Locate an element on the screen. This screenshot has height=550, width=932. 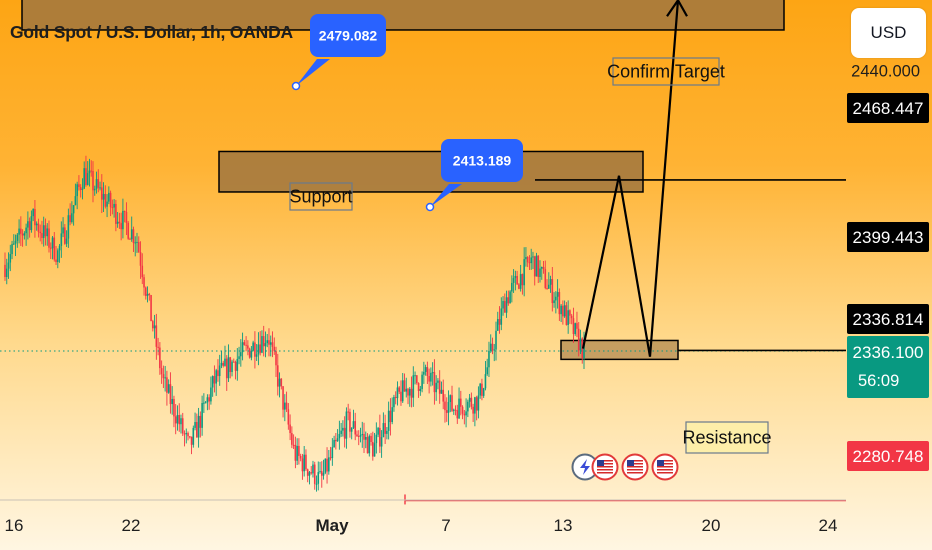
price-tag-text: 2399.443 is located at coordinates (888, 237).